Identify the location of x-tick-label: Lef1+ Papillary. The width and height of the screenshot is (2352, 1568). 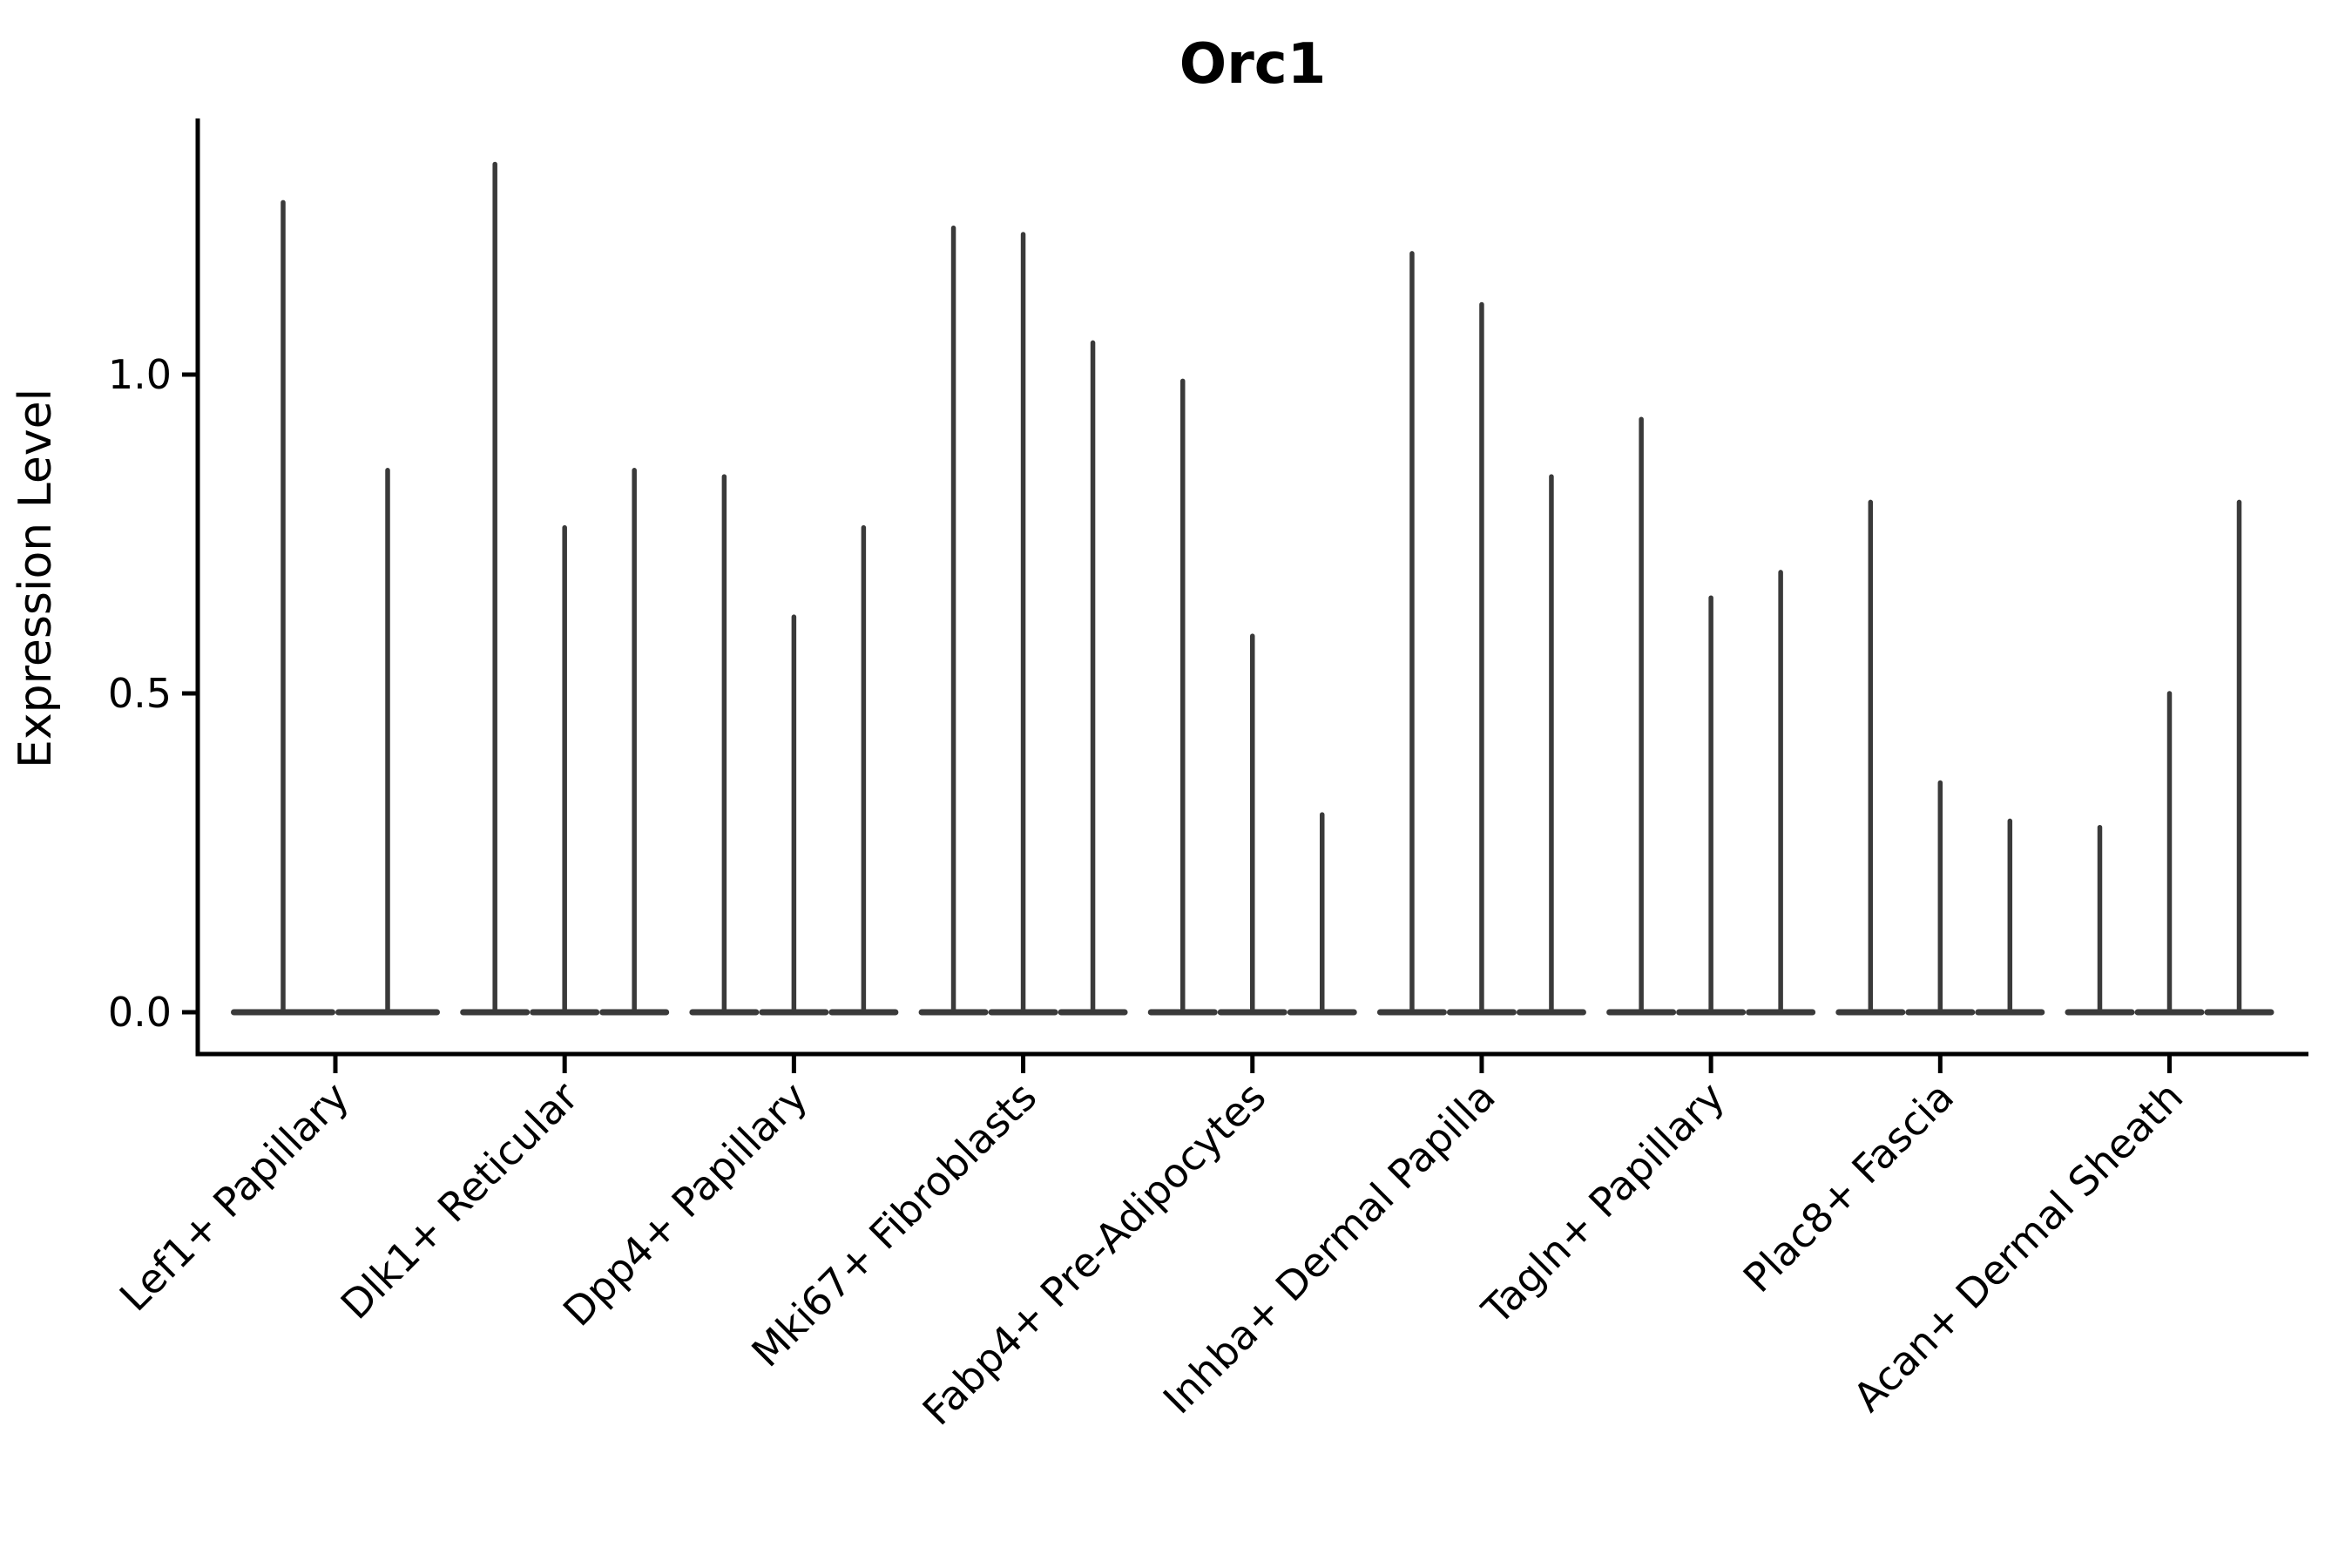
(235, 1197).